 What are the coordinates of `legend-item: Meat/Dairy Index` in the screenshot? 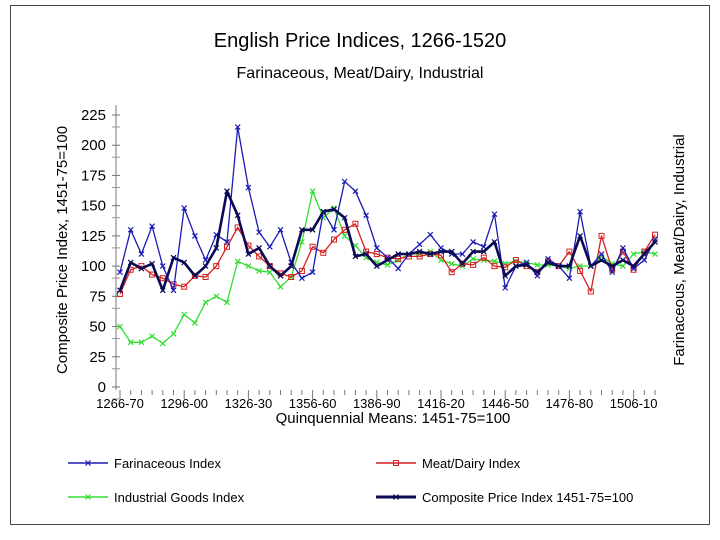 It's located at (448, 463).